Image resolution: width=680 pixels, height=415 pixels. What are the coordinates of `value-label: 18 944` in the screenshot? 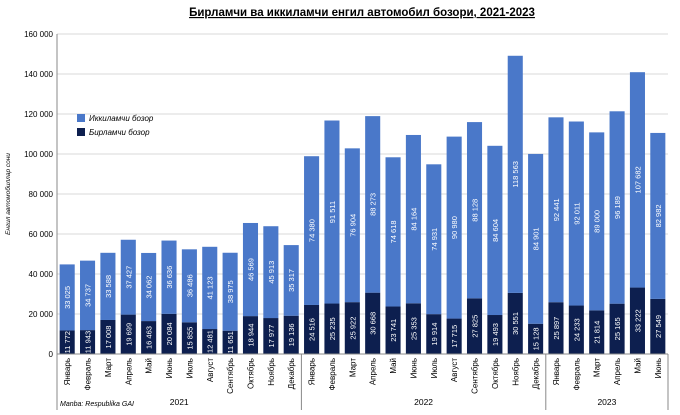 It's located at (250, 335).